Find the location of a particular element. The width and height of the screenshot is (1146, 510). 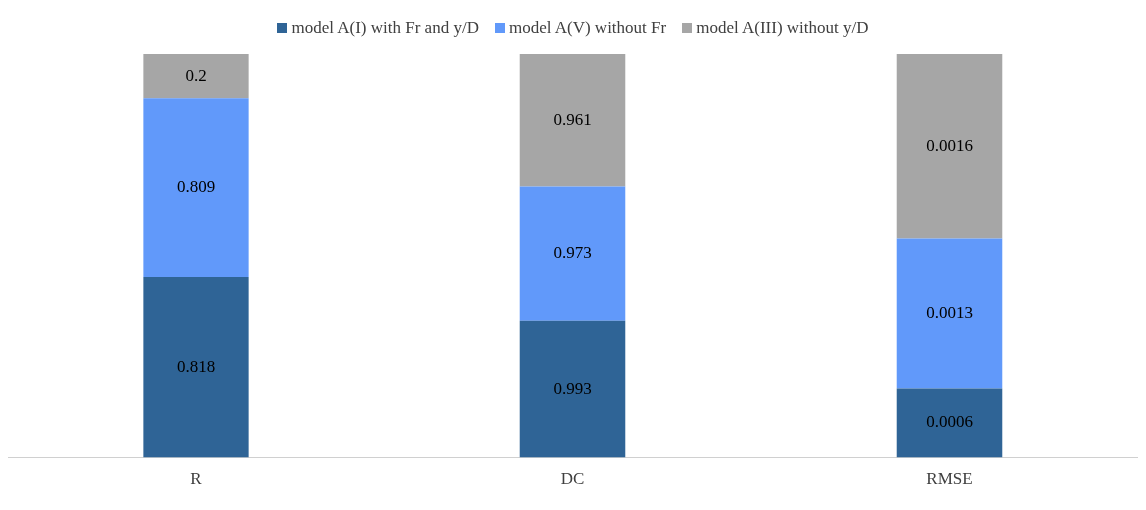

legend-label: model A(I) with Fr and y/D is located at coordinates (385, 28).